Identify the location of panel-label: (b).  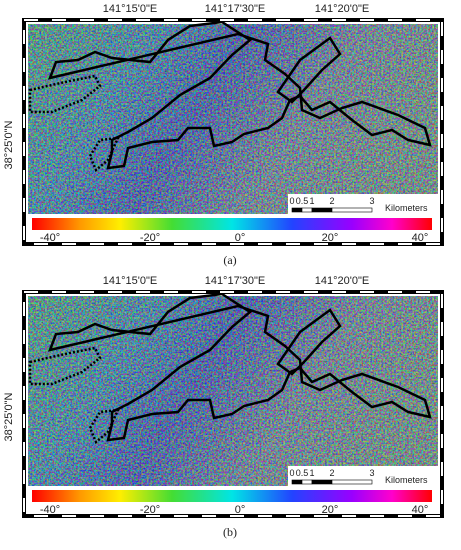
(230, 532).